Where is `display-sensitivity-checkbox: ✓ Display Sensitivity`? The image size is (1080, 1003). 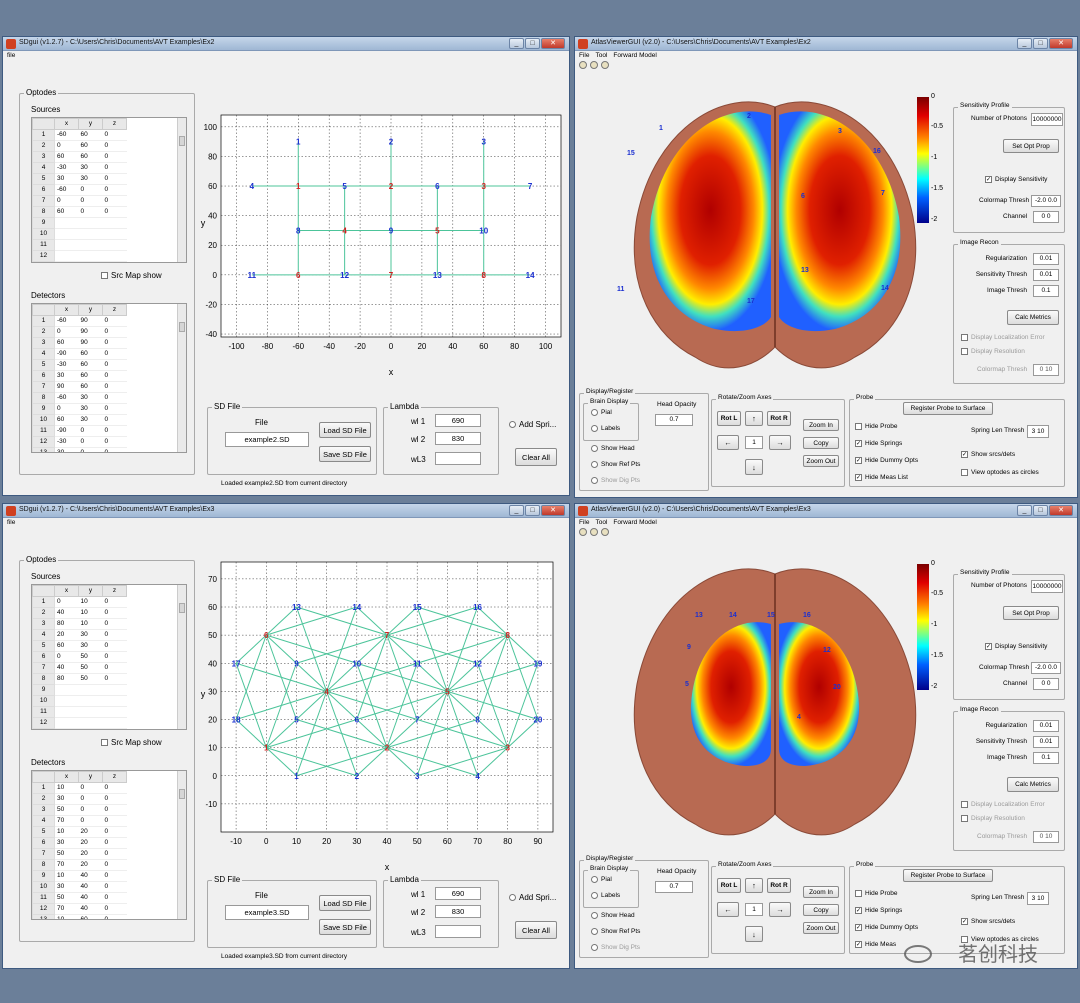
display-sensitivity-checkbox: ✓ Display Sensitivity is located at coordinates (1016, 646).